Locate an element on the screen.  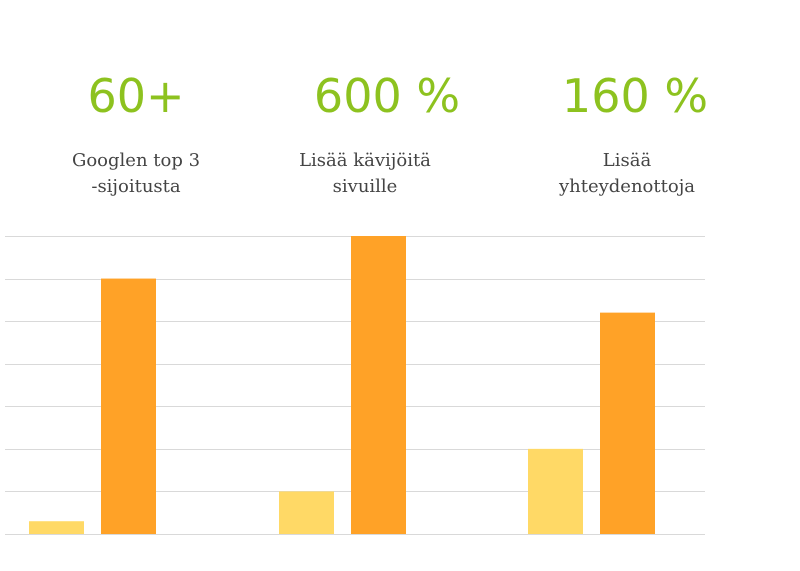
stat-label-line1: Lisää is located at coordinates (627, 160).